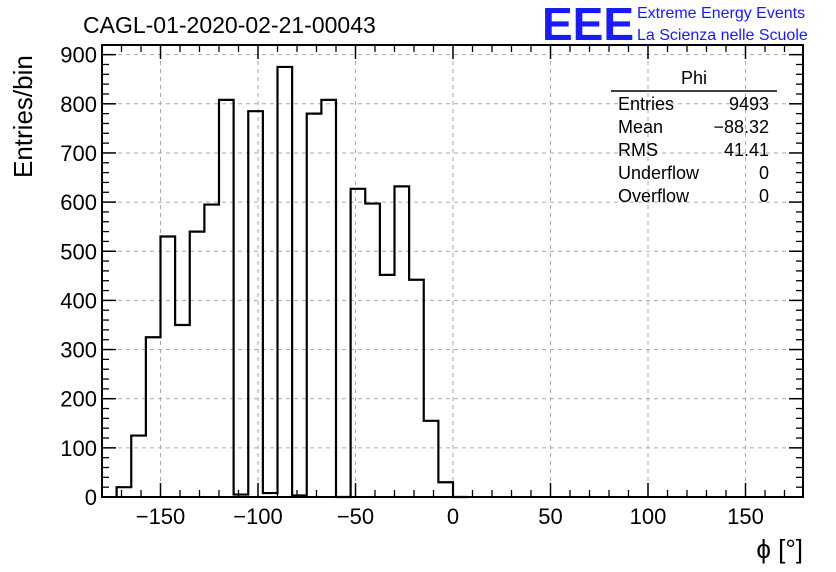  I want to click on y-tick-label: 600, so click(78, 202).